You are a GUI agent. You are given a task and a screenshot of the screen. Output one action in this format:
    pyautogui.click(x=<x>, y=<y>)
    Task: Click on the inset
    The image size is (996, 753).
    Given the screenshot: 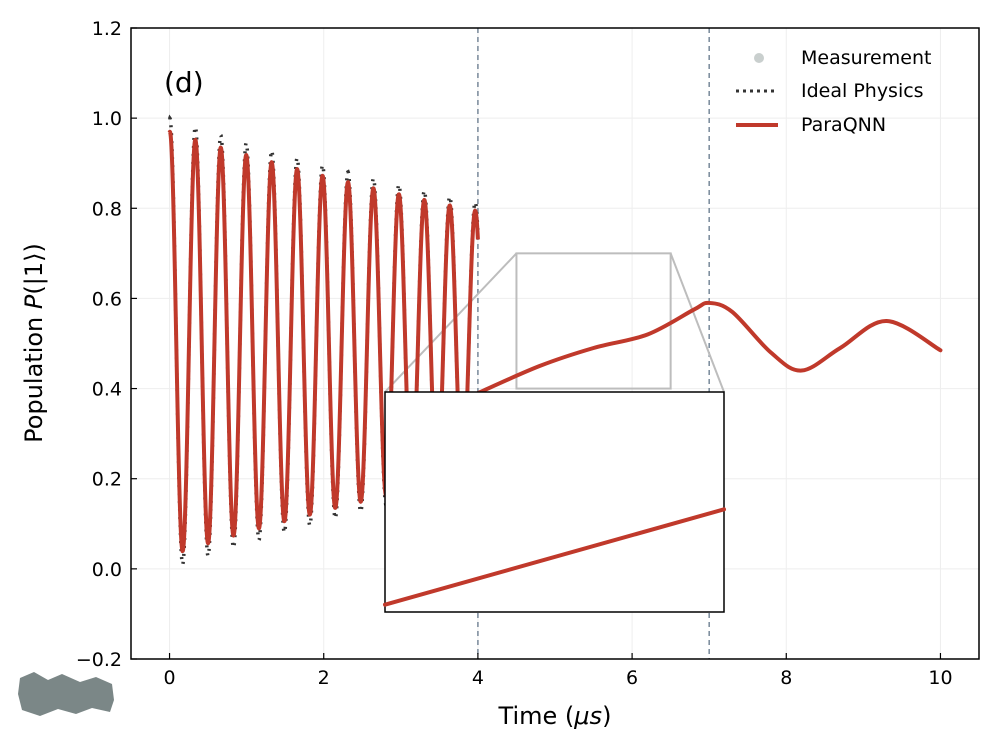 What is the action you would take?
    pyautogui.click(x=554, y=502)
    